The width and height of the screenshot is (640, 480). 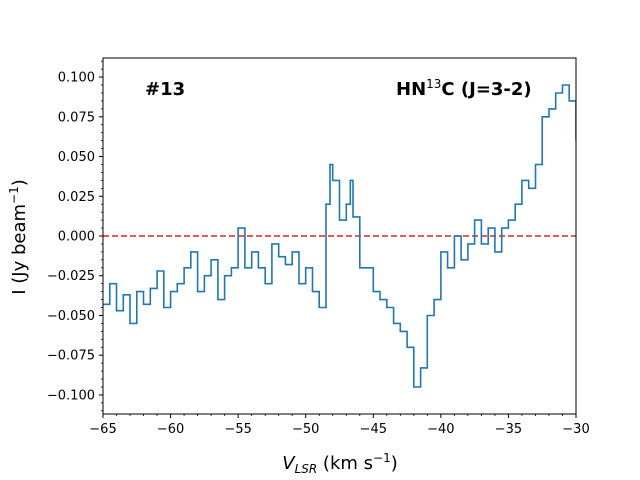 What do you see at coordinates (575, 429) in the screenshot?
I see `x-tick-label: −30` at bounding box center [575, 429].